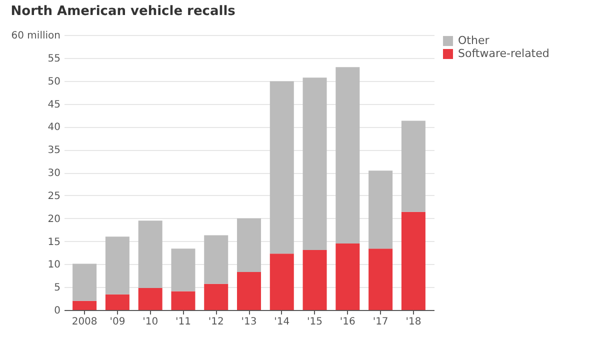  I want to click on x-tick-label: '18, so click(414, 322).